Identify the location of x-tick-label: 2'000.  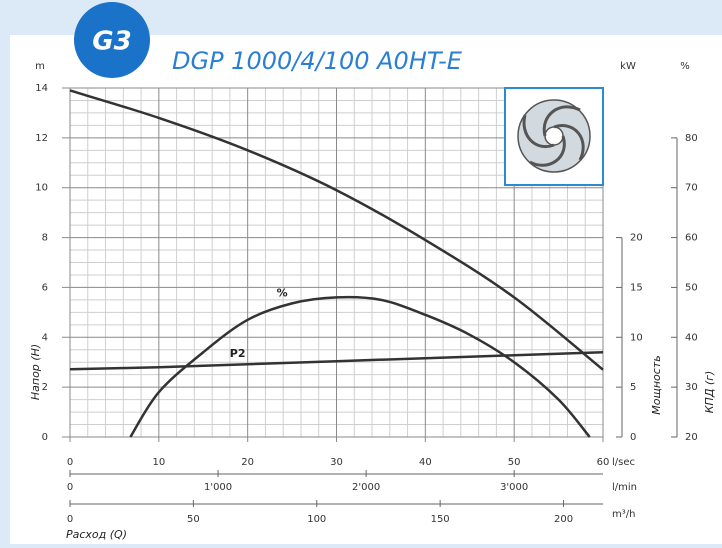
(366, 487).